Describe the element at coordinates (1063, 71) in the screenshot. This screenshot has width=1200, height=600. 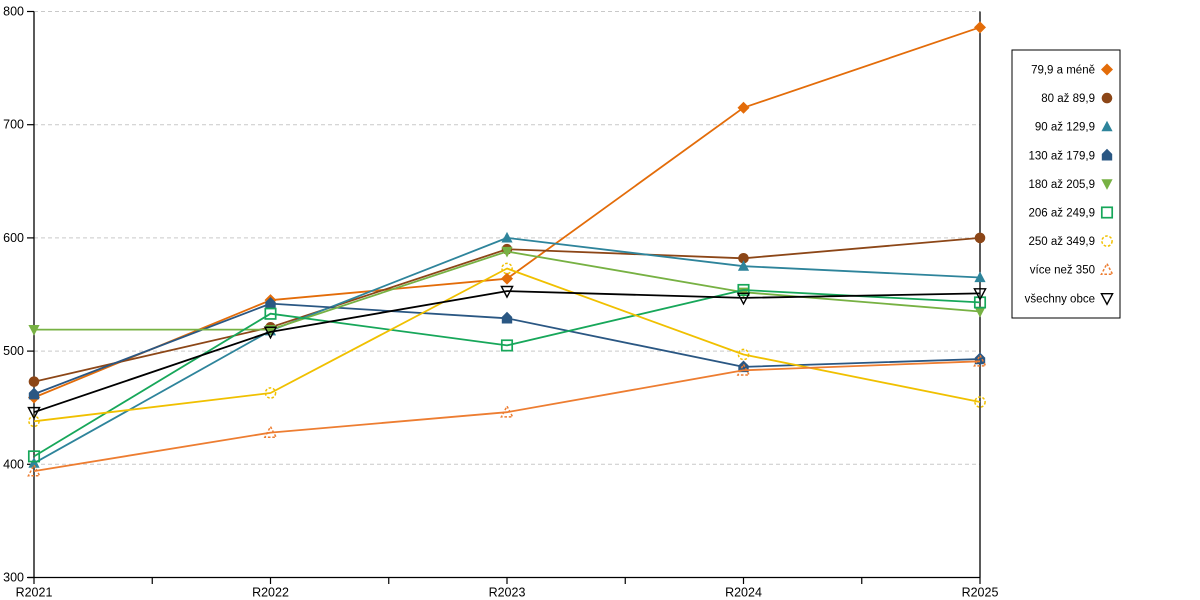
I see `legend-label-0: 79,9 a méně` at that location.